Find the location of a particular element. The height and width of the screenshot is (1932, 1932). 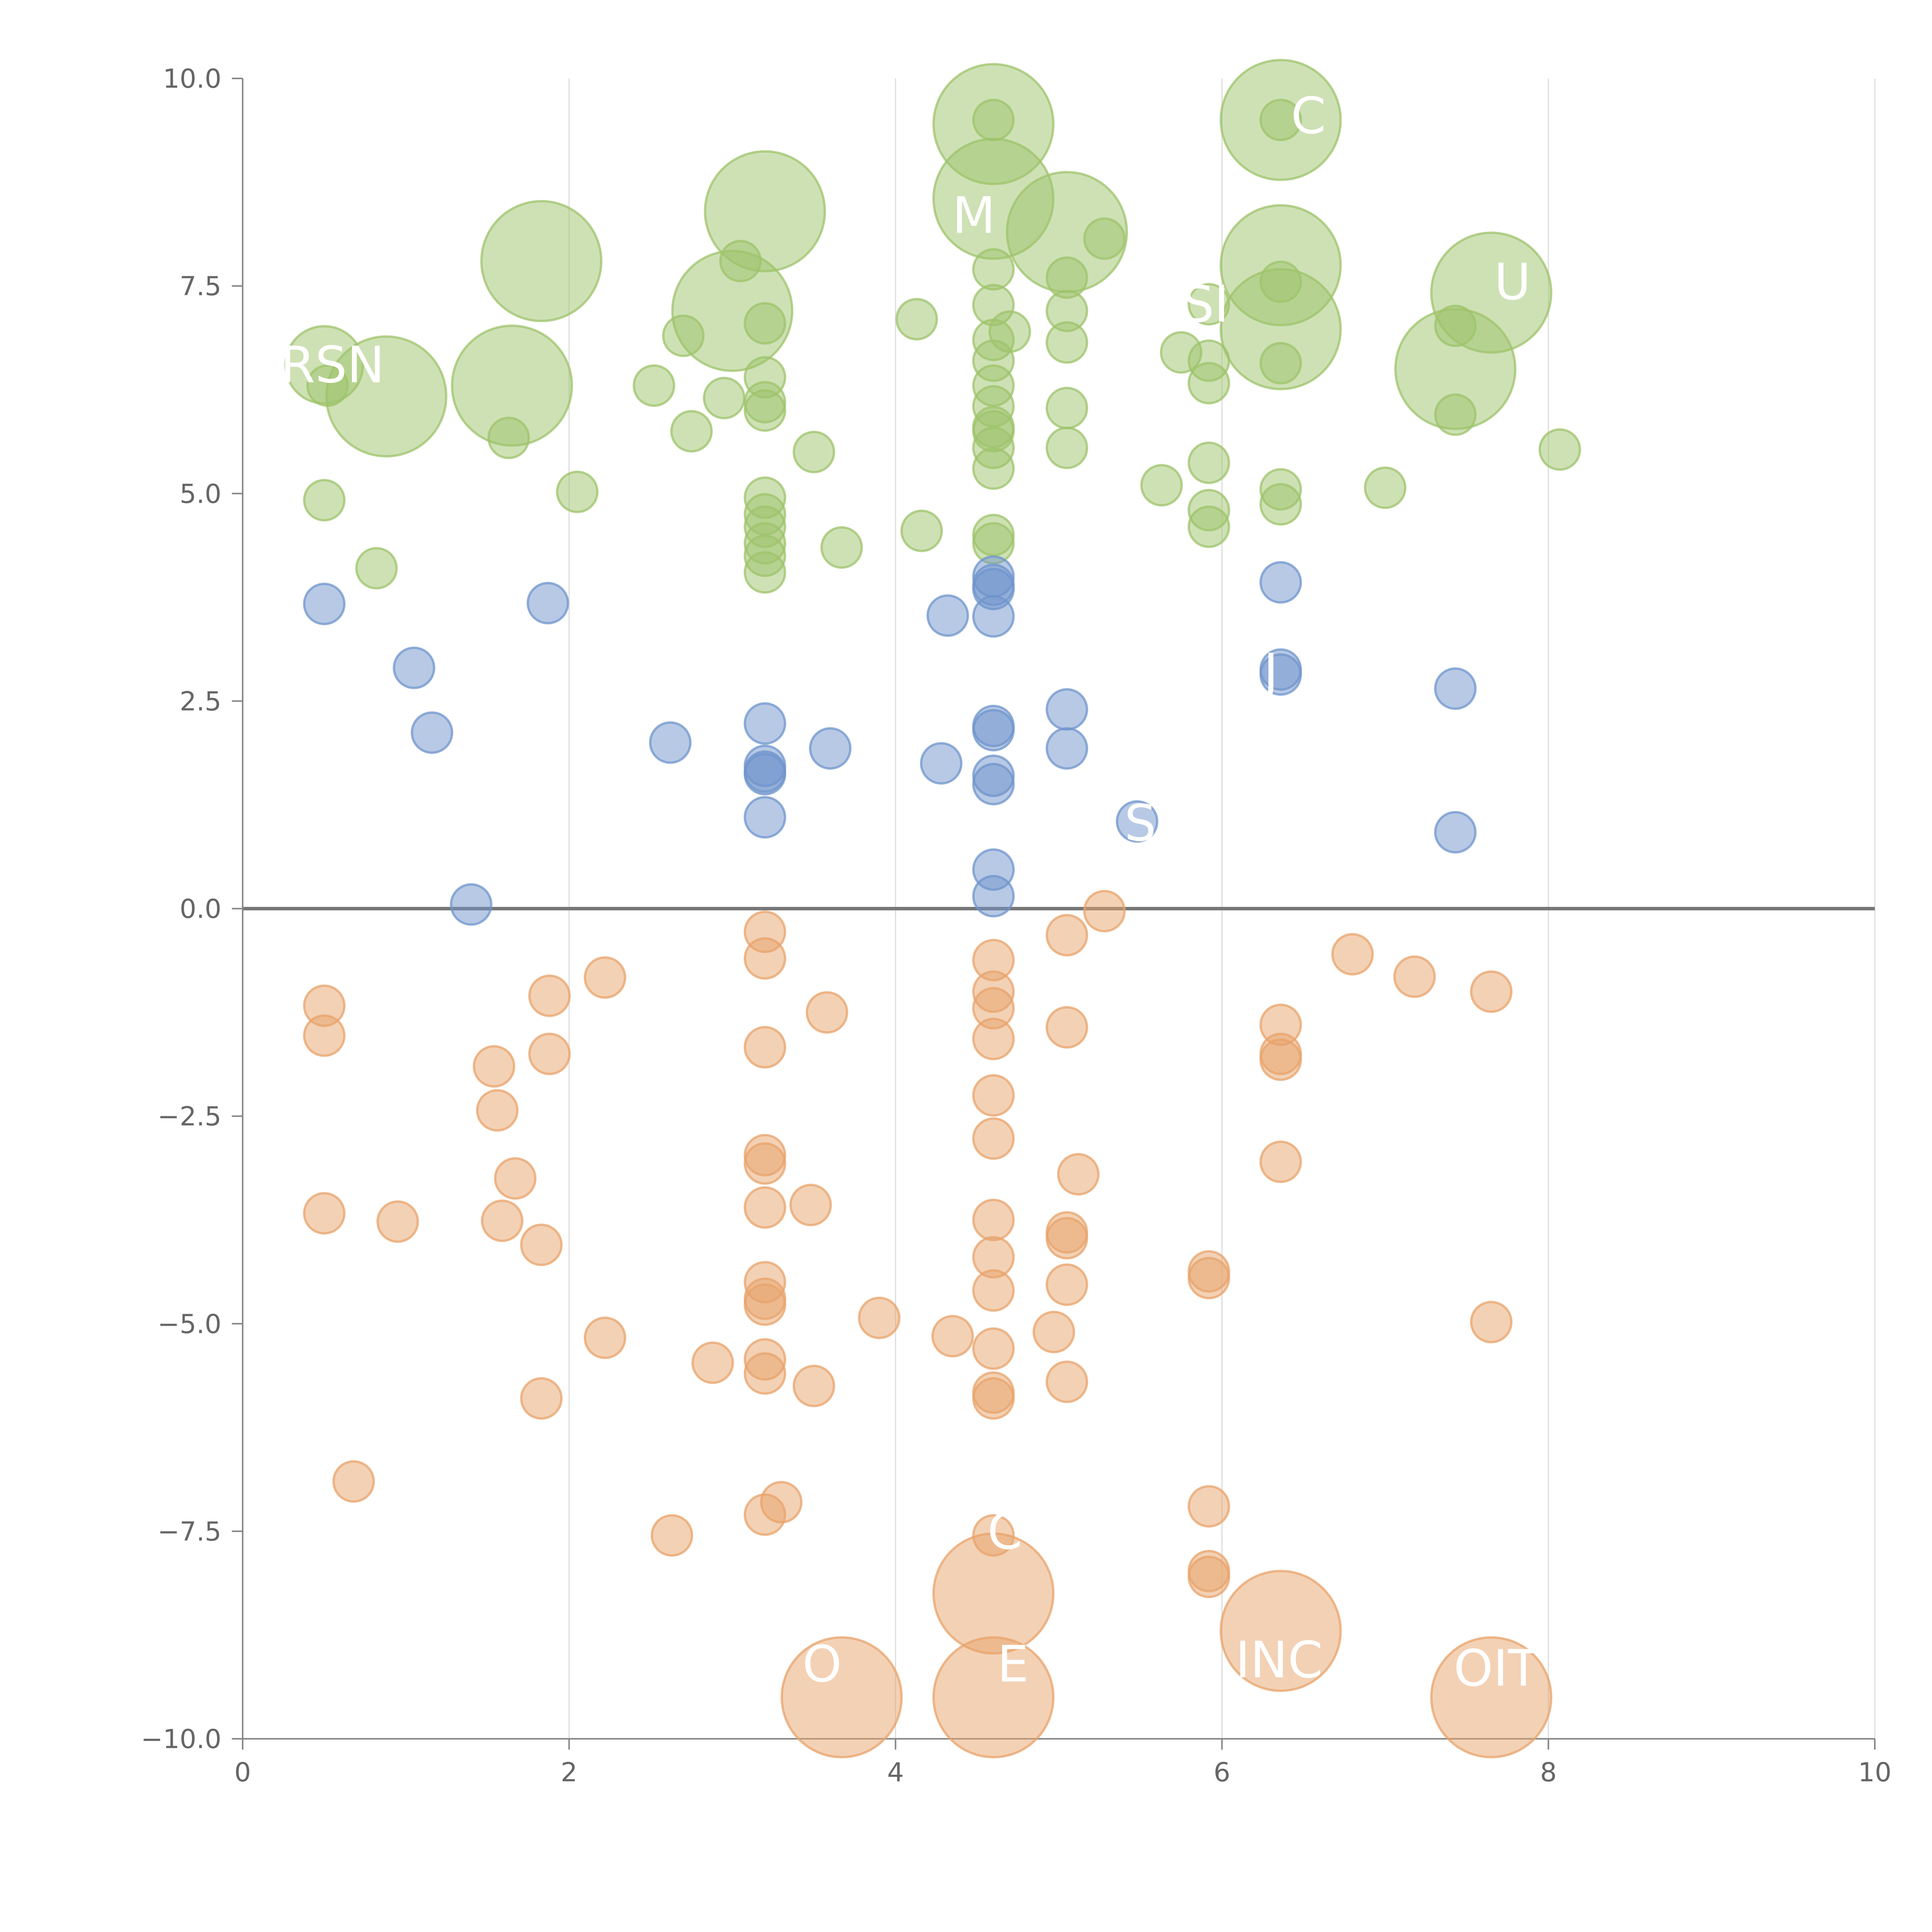

point-label: C is located at coordinates (1005, 1532).